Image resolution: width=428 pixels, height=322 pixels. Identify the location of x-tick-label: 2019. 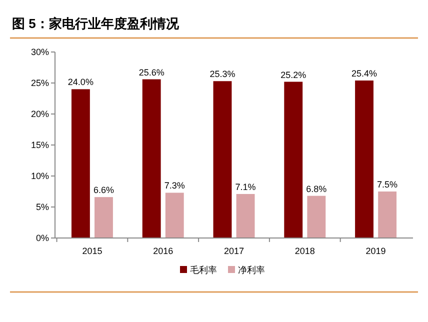
(376, 251).